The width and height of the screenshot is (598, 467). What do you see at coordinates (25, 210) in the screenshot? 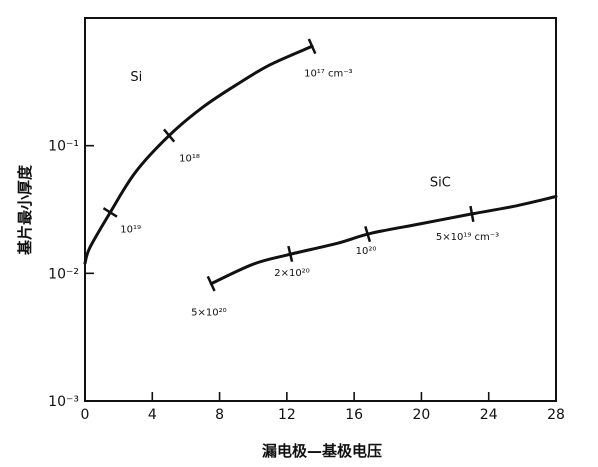
I see `y-axis-title: 基片最小厚度` at bounding box center [25, 210].